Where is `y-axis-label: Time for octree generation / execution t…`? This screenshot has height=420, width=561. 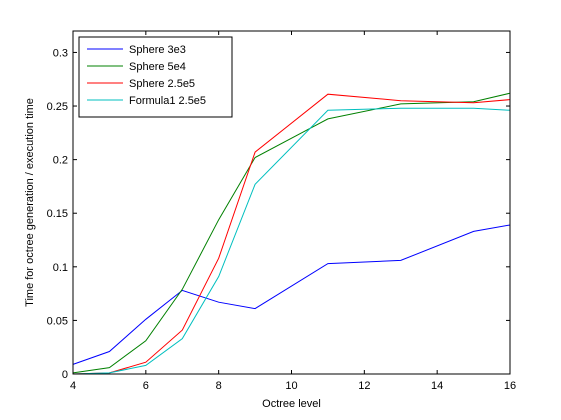
y-axis-label: Time for octree generation / execution t… is located at coordinates (30, 202).